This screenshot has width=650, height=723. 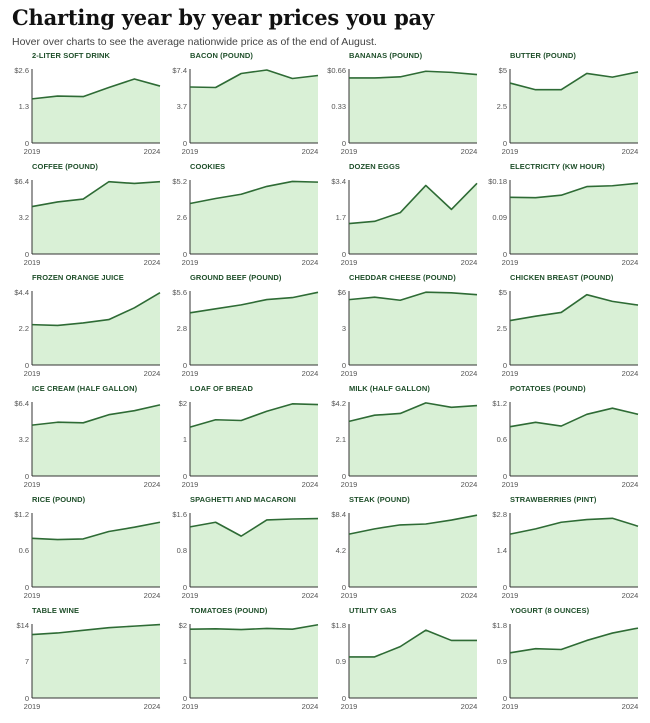 I want to click on y-tick-label: $2.6, so click(x=21, y=70).